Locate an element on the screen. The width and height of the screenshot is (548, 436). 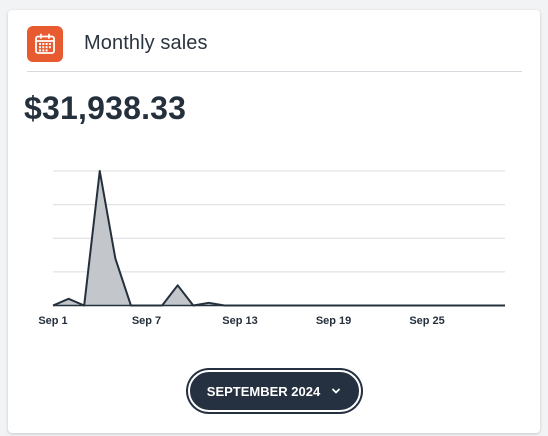
x-tick-label: Sep 7 is located at coordinates (146, 321).